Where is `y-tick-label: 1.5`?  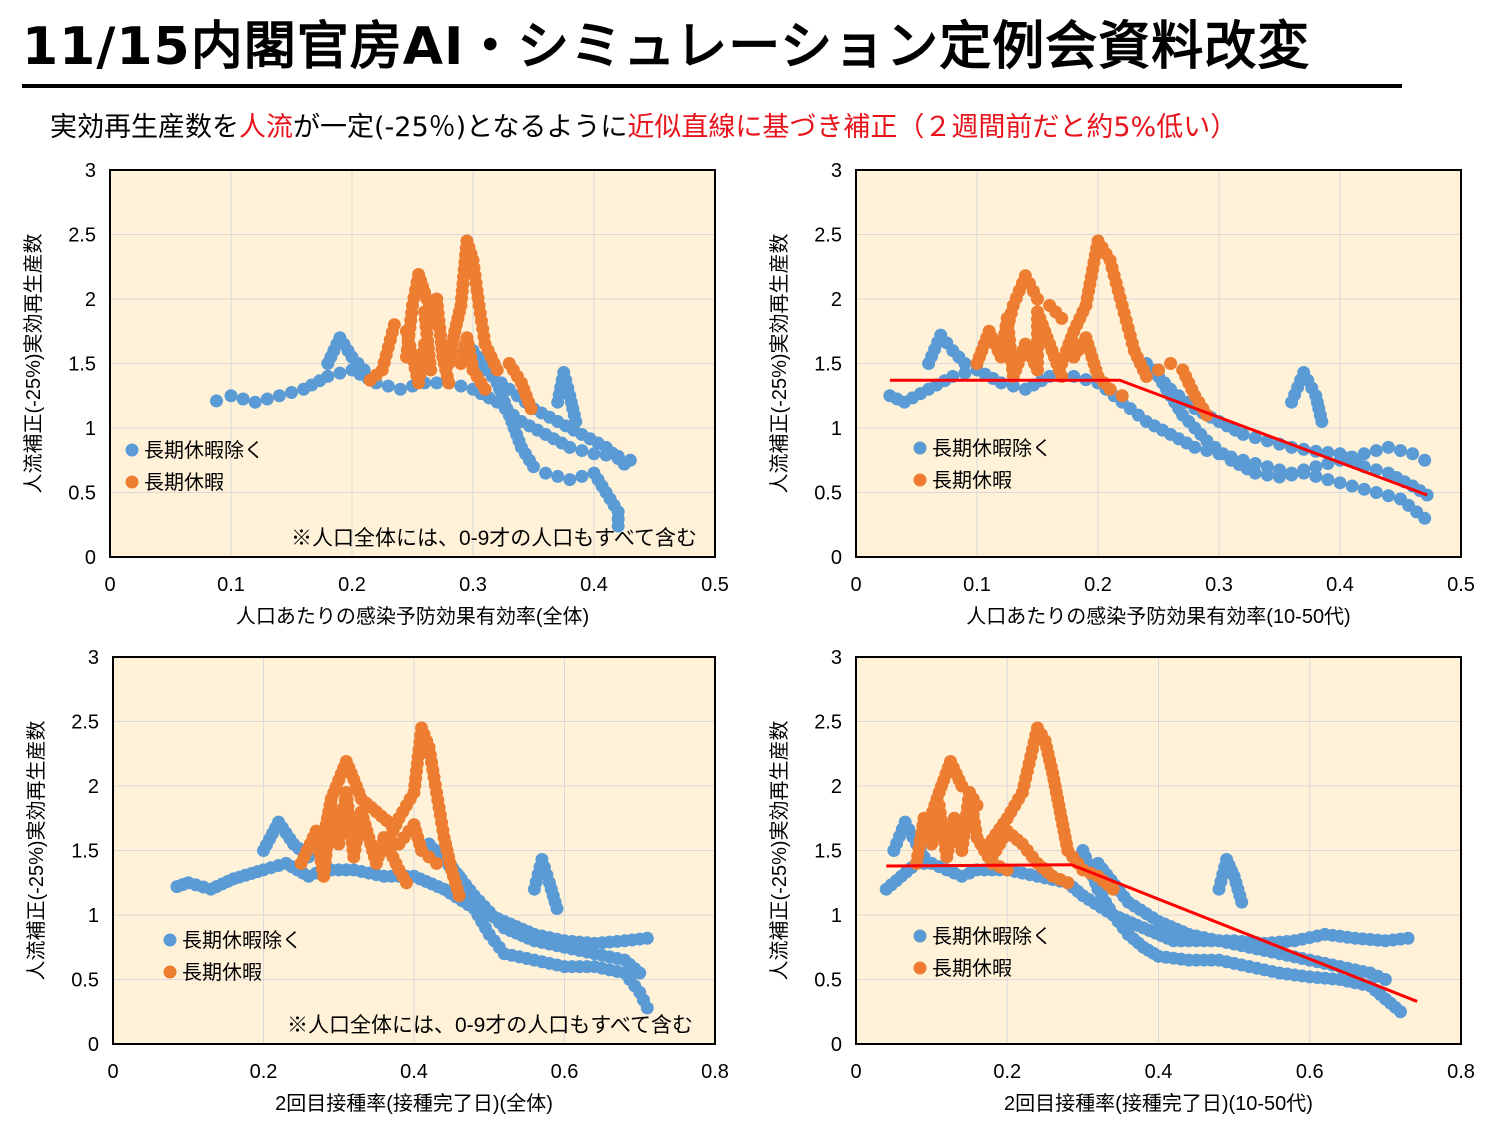
y-tick-label: 1.5 is located at coordinates (82, 365).